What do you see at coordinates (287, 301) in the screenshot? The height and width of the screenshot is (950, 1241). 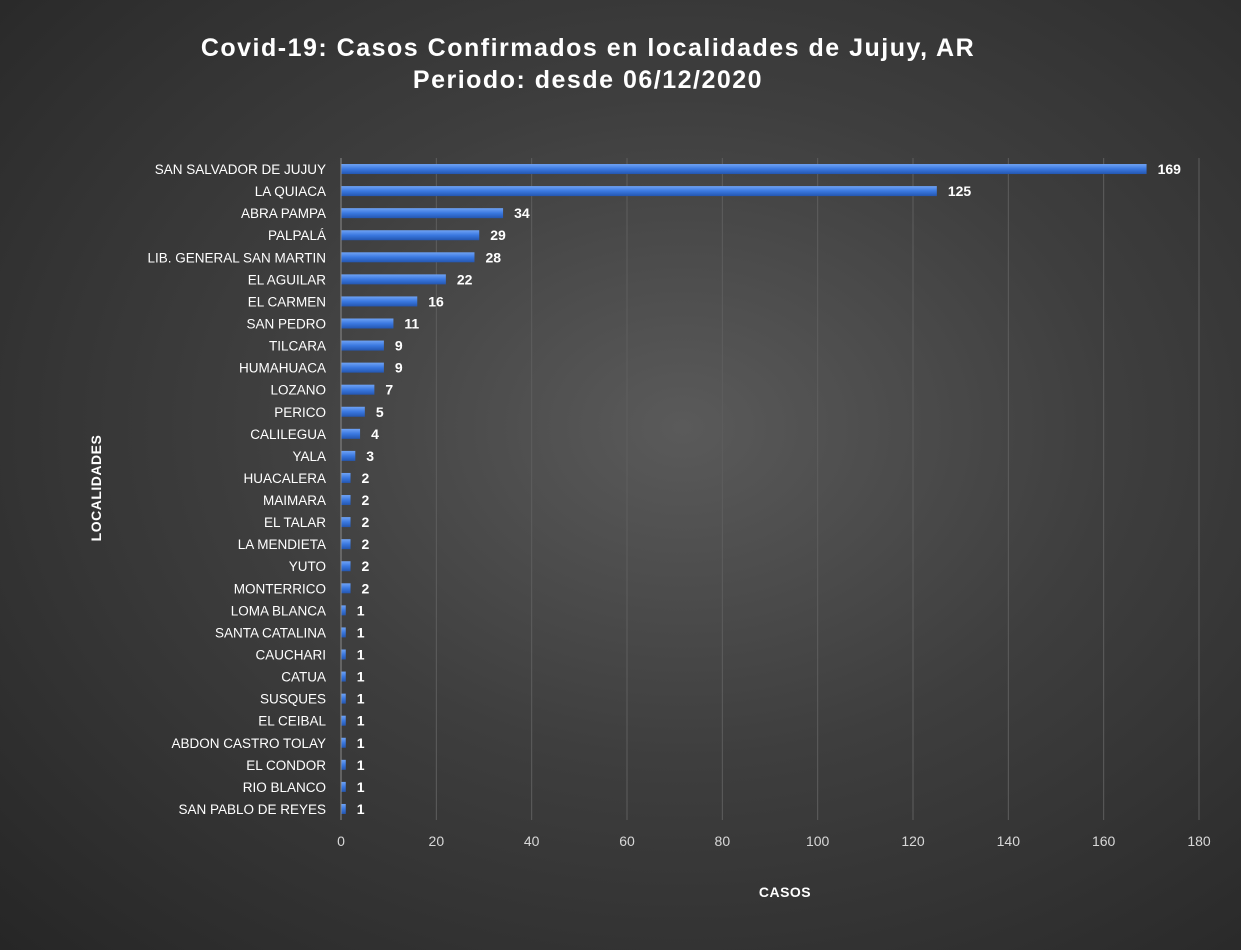 I see `category-label: EL CARMEN` at bounding box center [287, 301].